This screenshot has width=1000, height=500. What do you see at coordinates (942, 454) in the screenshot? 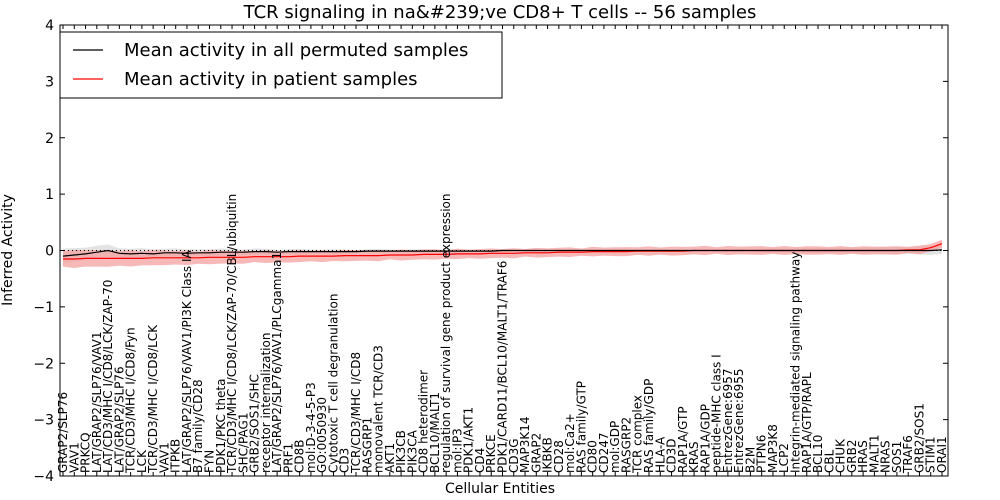
I see `entity-label: ORAI1` at bounding box center [942, 454].